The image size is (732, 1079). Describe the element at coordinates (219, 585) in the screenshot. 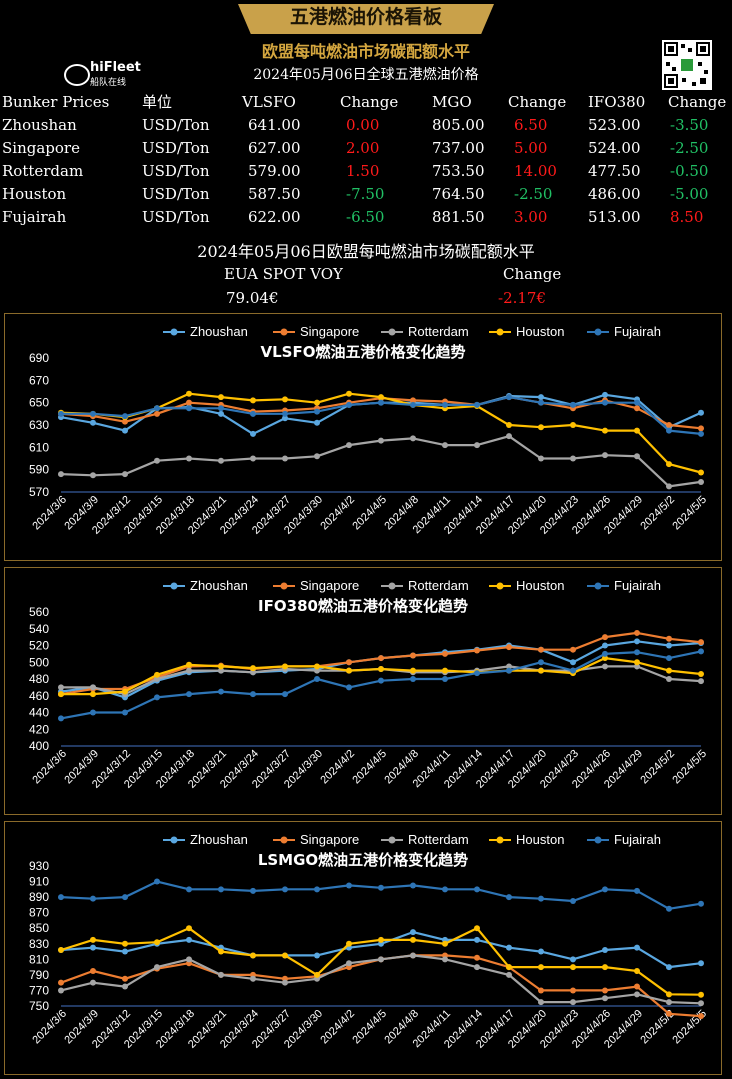

I see `legend-label: Zhoushan` at that location.